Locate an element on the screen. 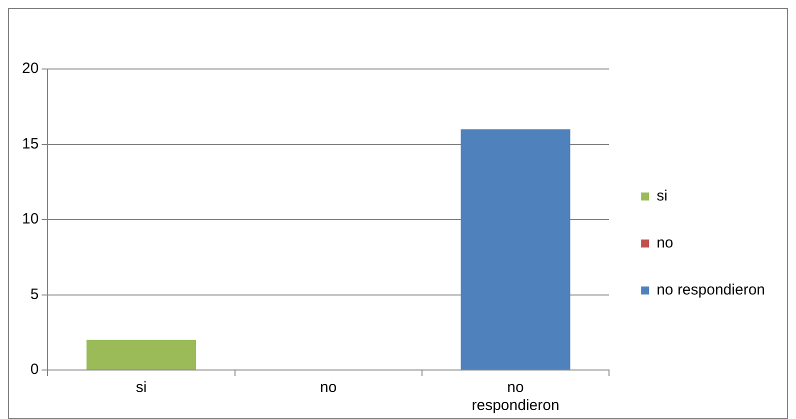 This screenshot has width=796, height=419. x-tick-label: no respondieron is located at coordinates (516, 396).